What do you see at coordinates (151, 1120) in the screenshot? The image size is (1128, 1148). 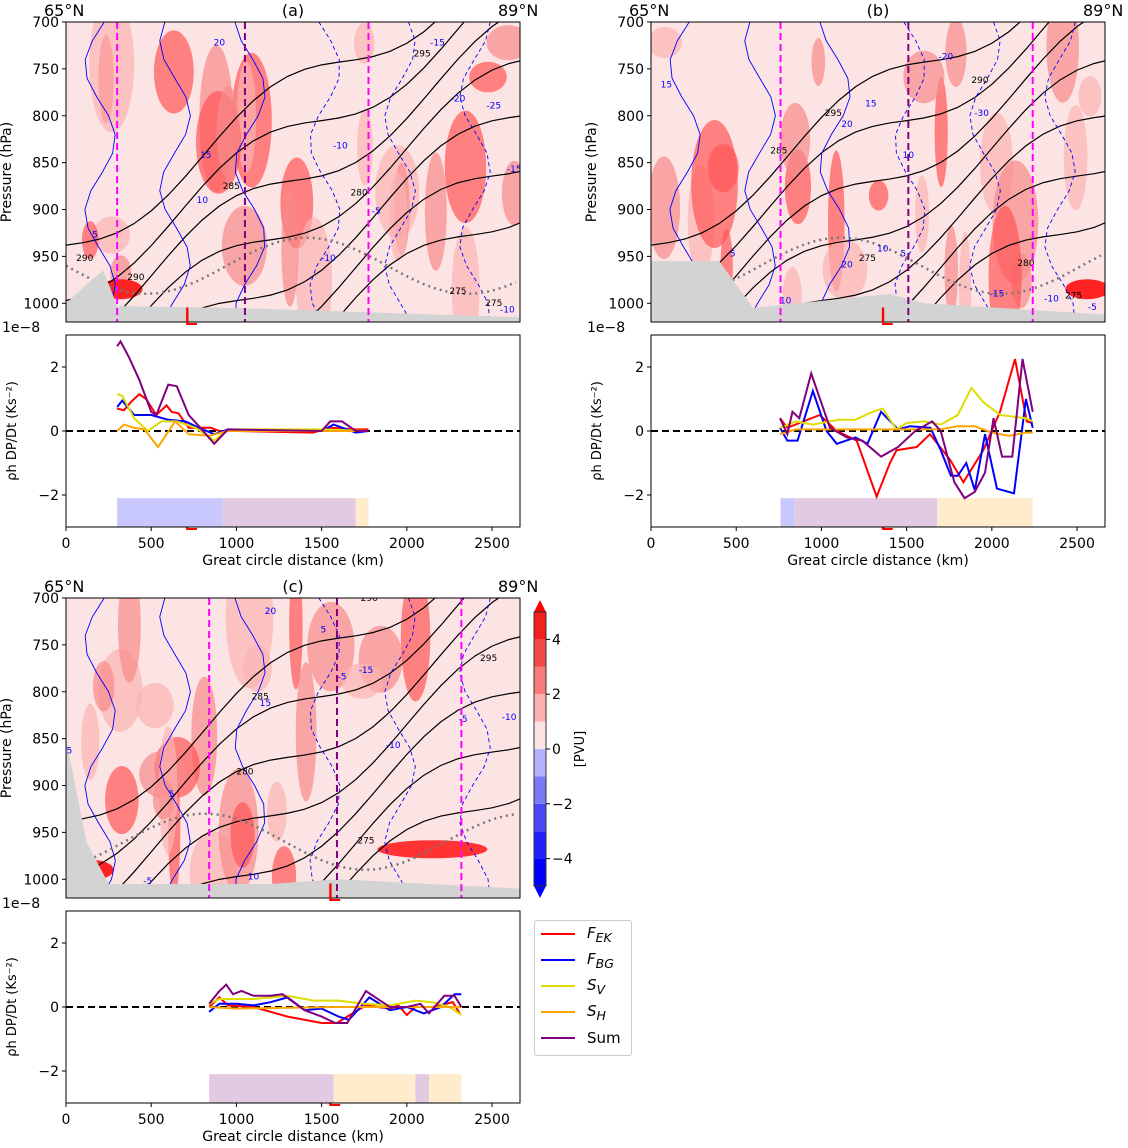 I see `x-tick-label: 500` at bounding box center [151, 1120].